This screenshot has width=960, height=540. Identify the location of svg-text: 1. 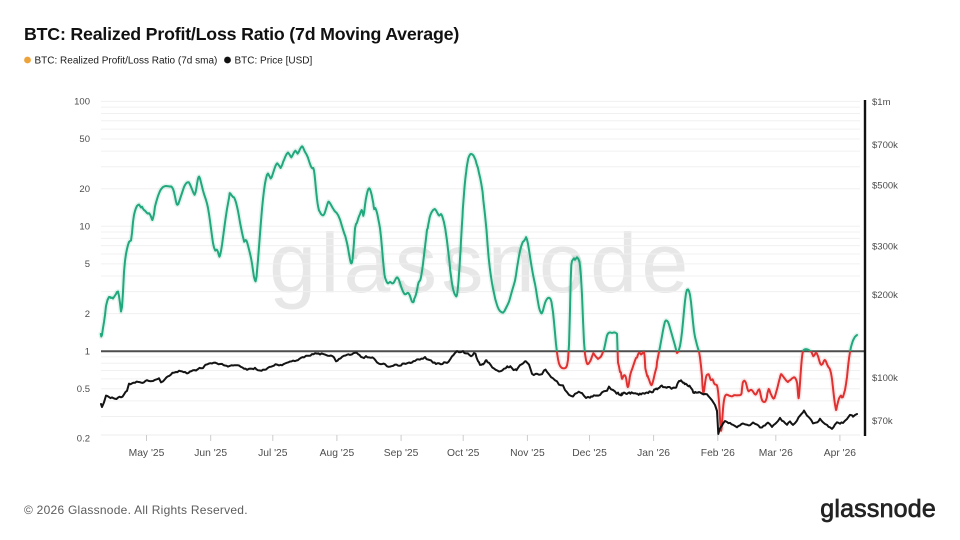
(87, 351).